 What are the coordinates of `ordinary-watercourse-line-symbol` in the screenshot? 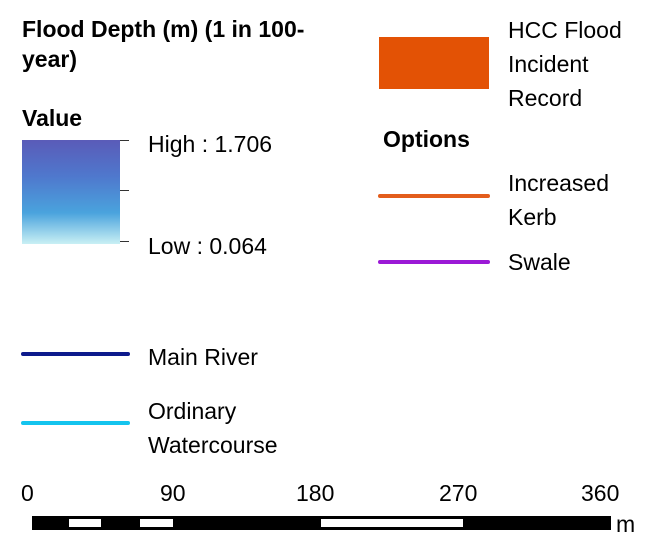 It's located at (75, 423).